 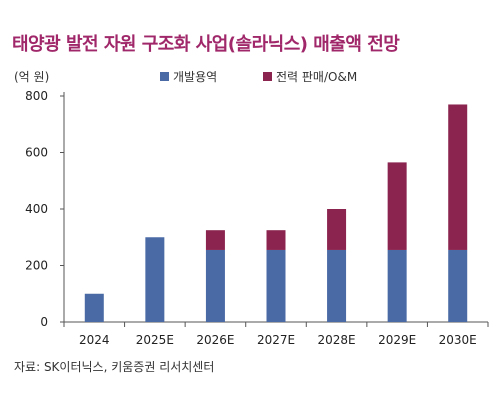 What do you see at coordinates (206, 44) in the screenshot?
I see `chart-title: 태양광 발전 자원 구조화 사업(솔라닉스) 매출액 전망` at bounding box center [206, 44].